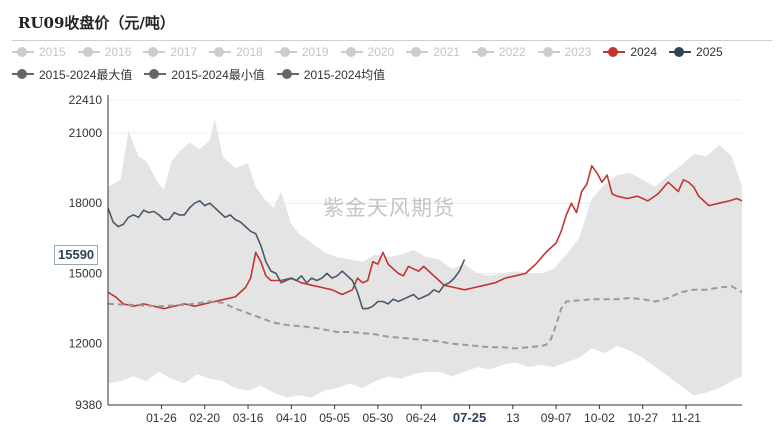 The width and height of the screenshot is (783, 430). What do you see at coordinates (286, 255) in the screenshot?
I see `series-line-2025` at bounding box center [286, 255].